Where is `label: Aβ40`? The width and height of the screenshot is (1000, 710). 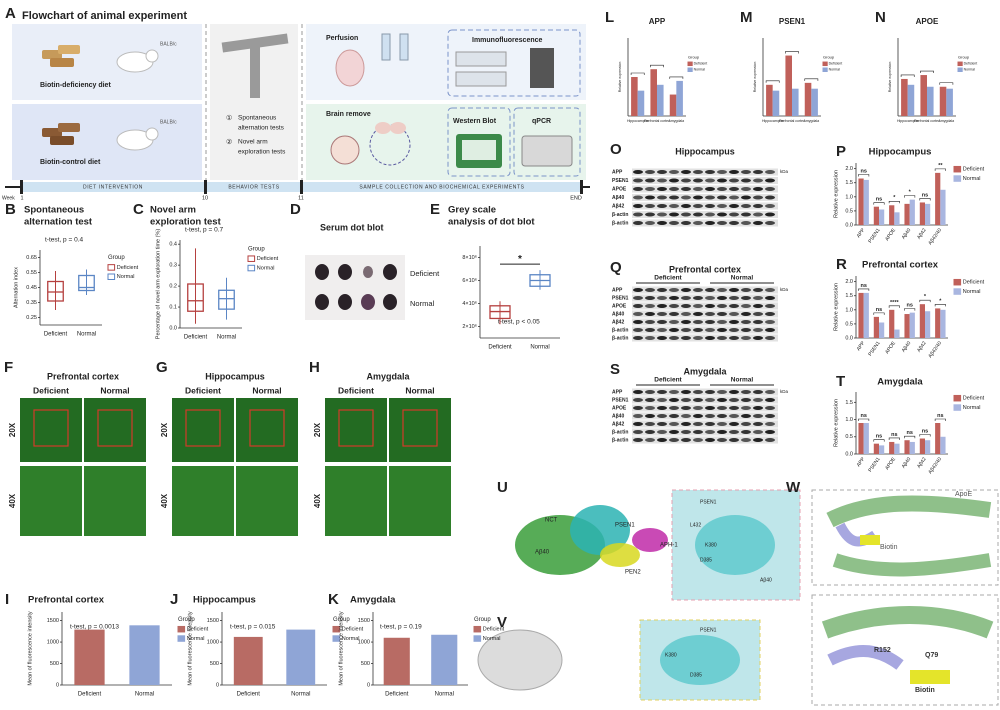 label: Aβ40 is located at coordinates (542, 553).